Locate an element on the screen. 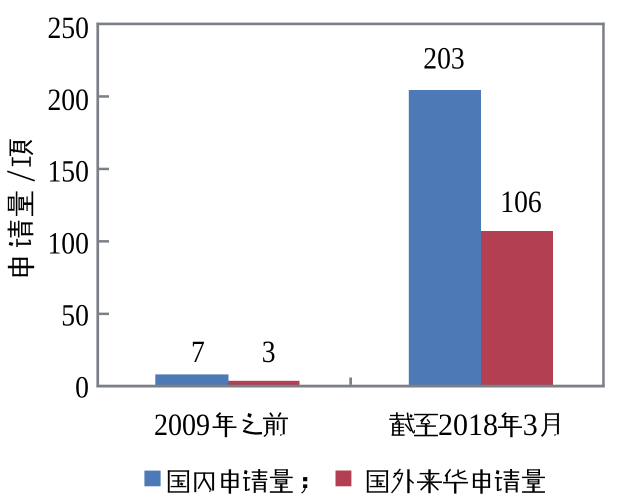 This screenshot has width=624, height=502. svg-text: 0 is located at coordinates (82, 386).